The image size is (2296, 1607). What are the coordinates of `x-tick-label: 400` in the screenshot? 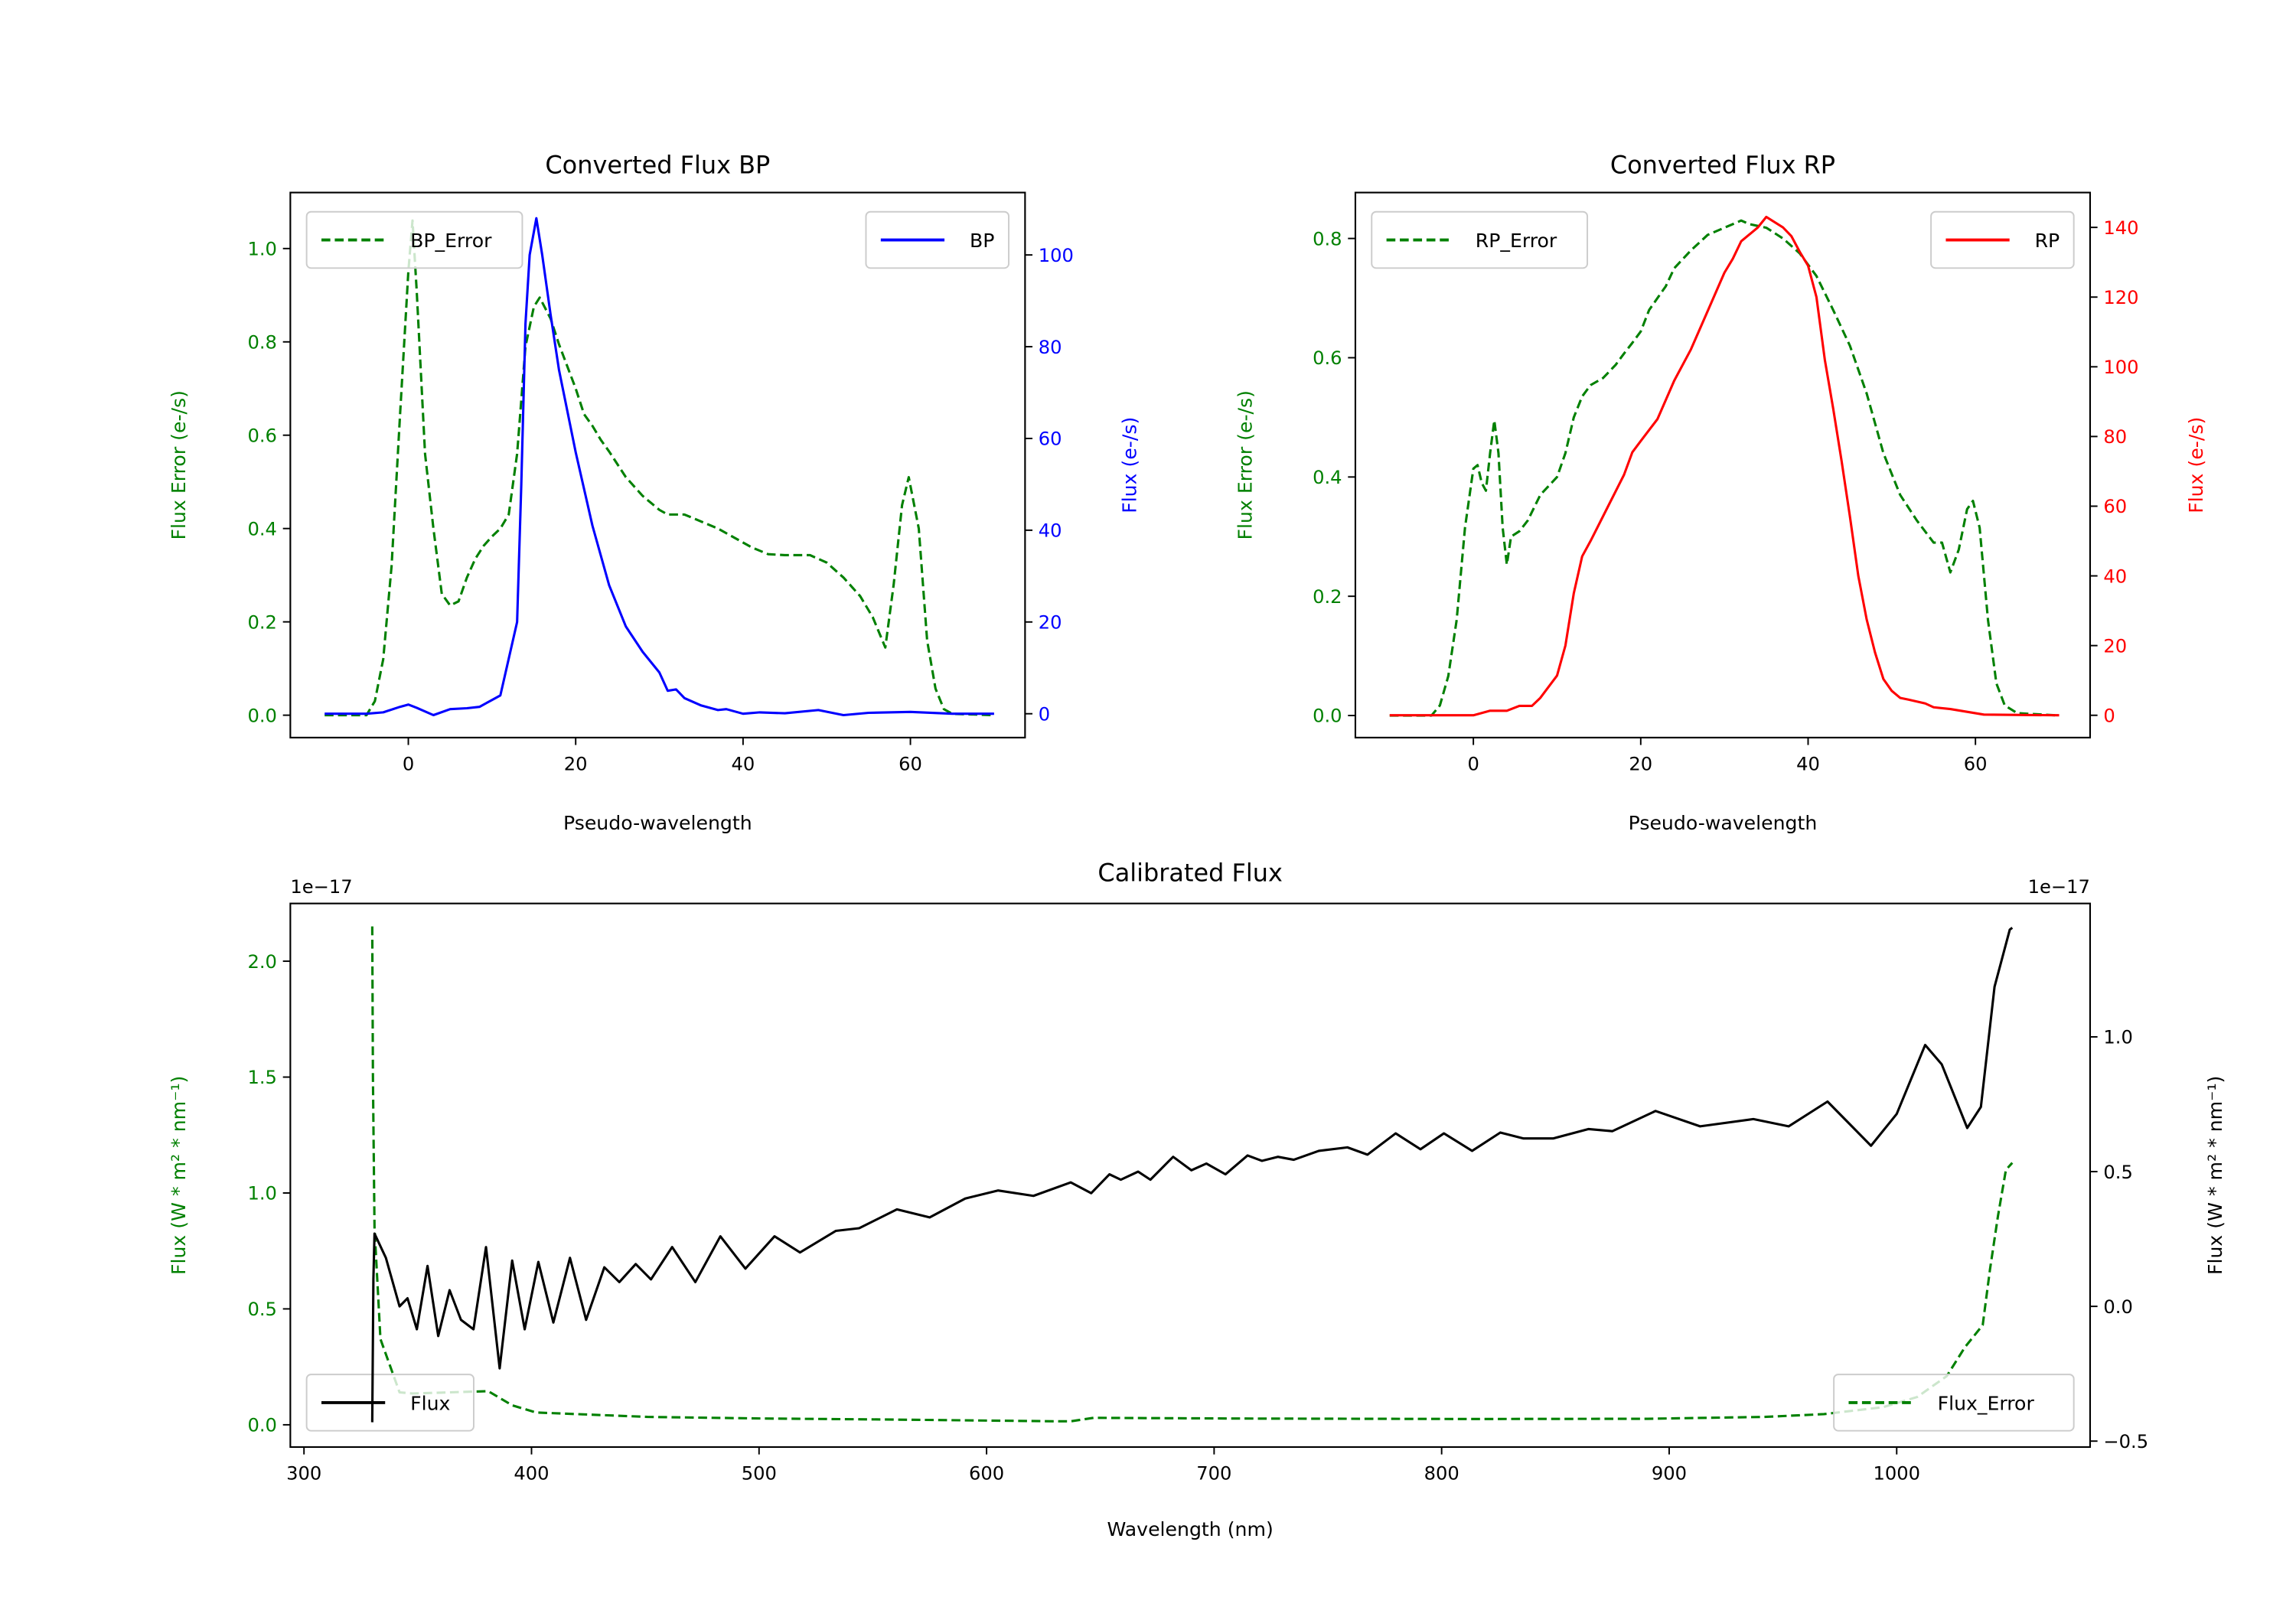 It's located at (531, 1474).